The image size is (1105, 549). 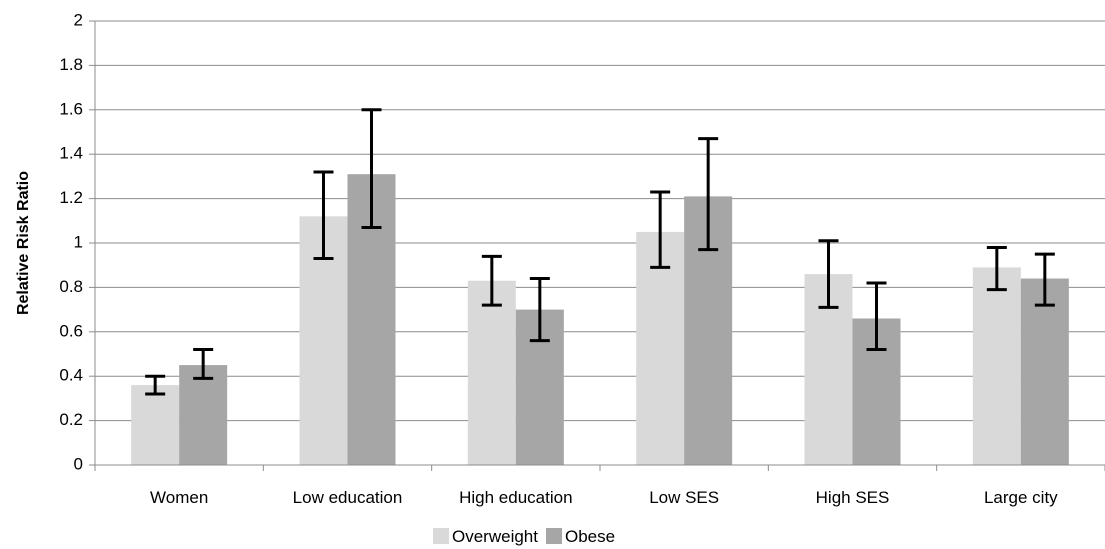 I want to click on y-axis-title: Relative Risk Ratio, so click(x=23, y=243).